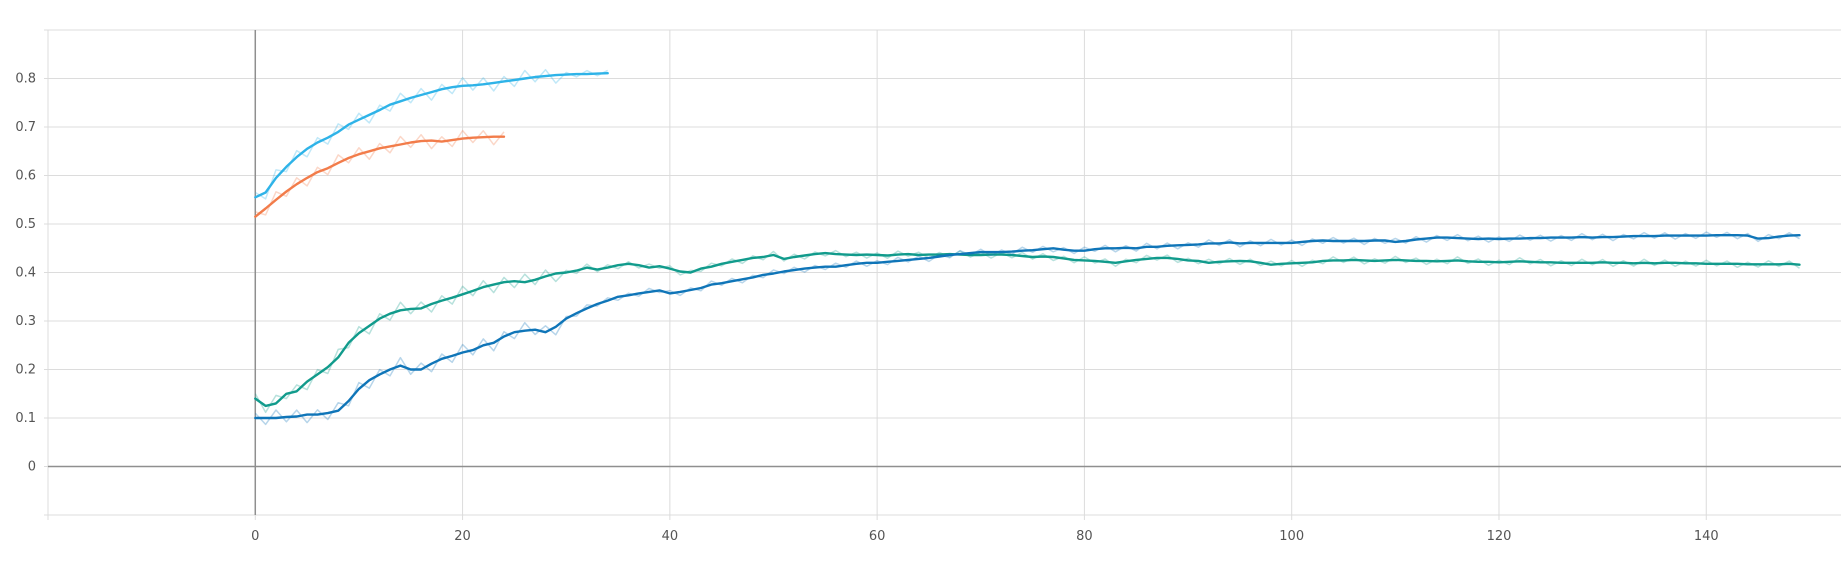 The width and height of the screenshot is (1841, 561). I want to click on x-tick-label: 100, so click(1291, 536).